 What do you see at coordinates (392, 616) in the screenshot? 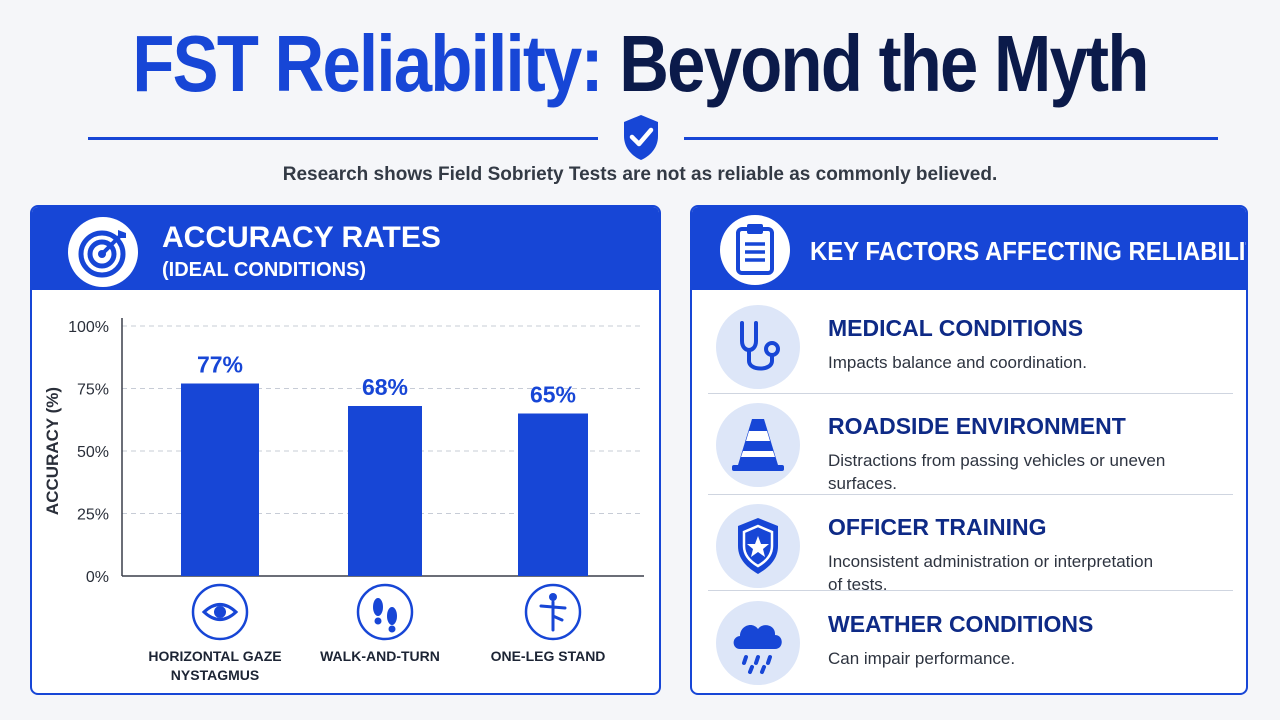
I see `footprints-icon-right` at bounding box center [392, 616].